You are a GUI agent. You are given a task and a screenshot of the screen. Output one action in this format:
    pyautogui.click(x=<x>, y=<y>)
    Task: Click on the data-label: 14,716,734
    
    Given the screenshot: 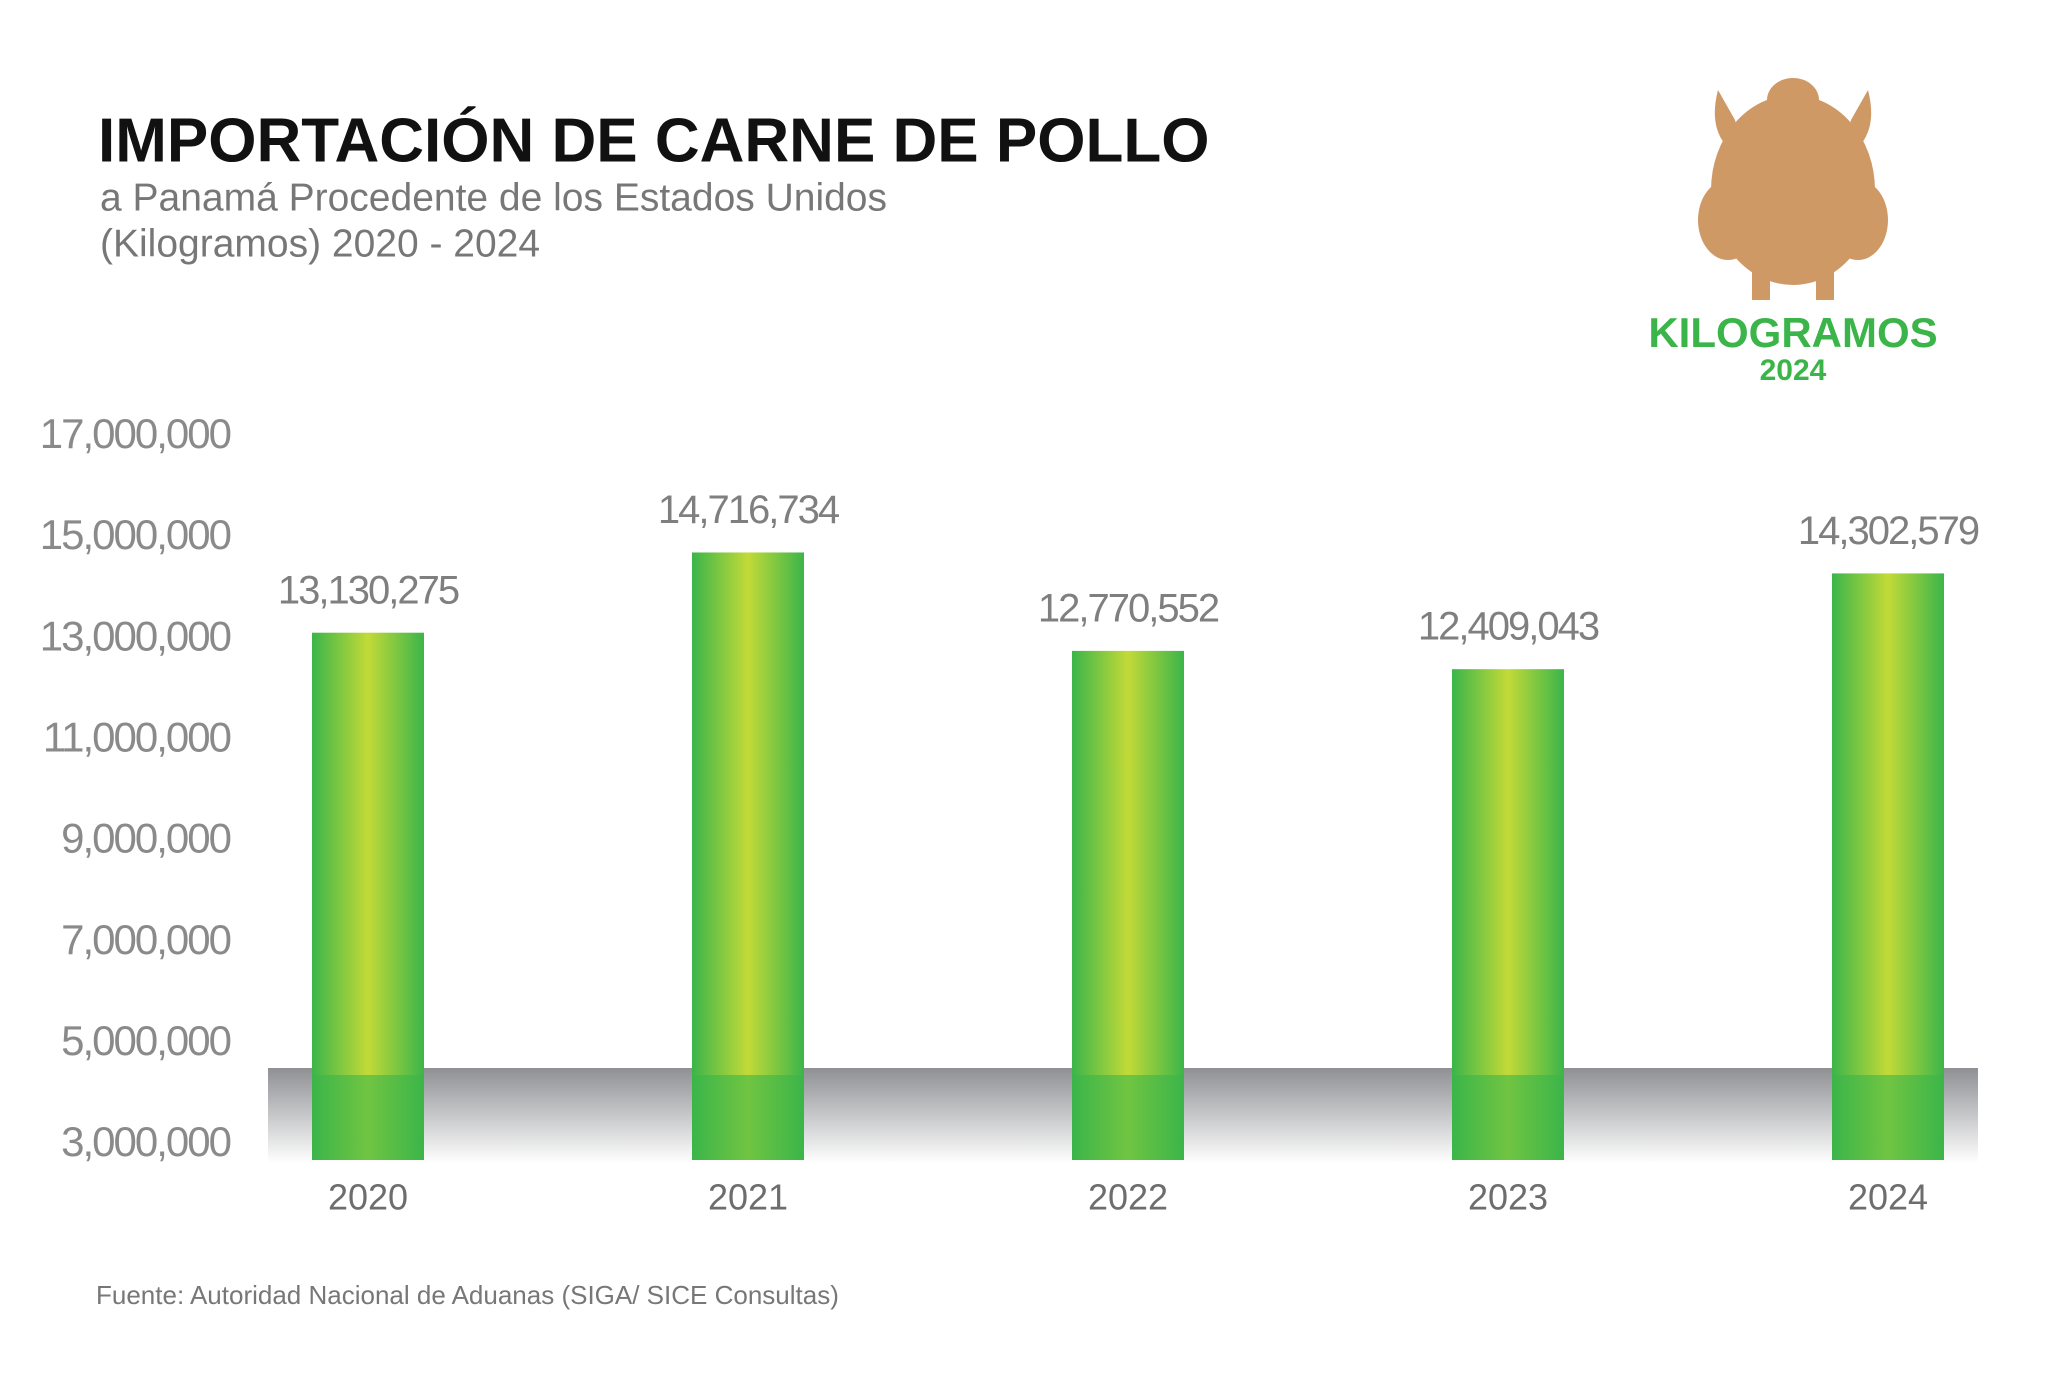 What is the action you would take?
    pyautogui.click(x=749, y=510)
    